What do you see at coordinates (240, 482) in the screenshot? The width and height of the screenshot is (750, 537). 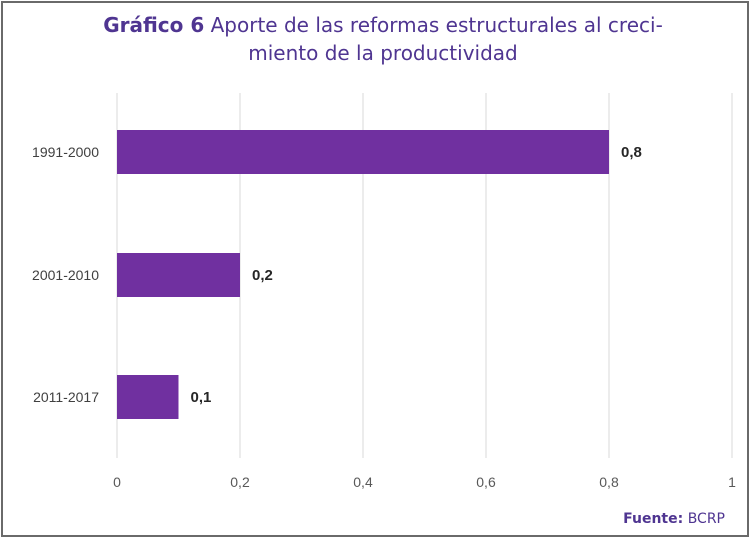 I see `x-tick-label: 0,2` at bounding box center [240, 482].